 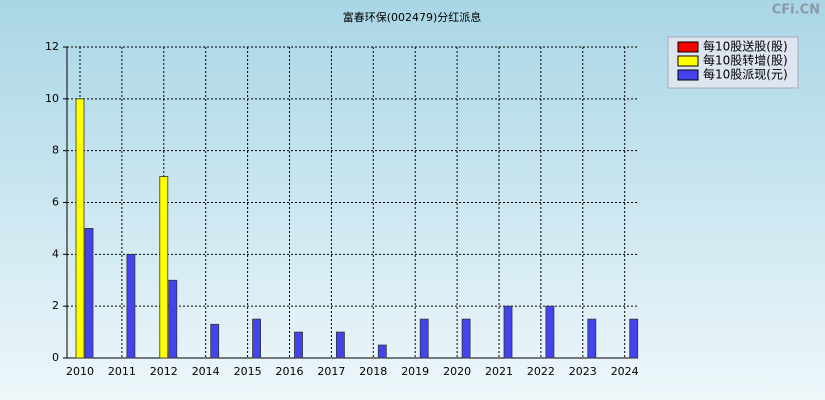 What do you see at coordinates (499, 371) in the screenshot?
I see `x-tick-label: 2021` at bounding box center [499, 371].